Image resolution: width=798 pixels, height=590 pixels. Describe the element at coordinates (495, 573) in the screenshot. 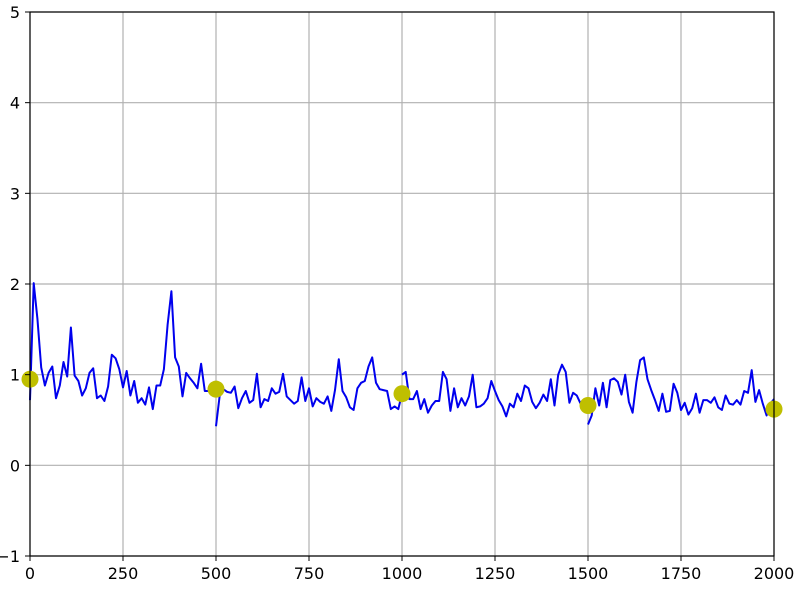

I see `x-tick-label: 1250` at that location.